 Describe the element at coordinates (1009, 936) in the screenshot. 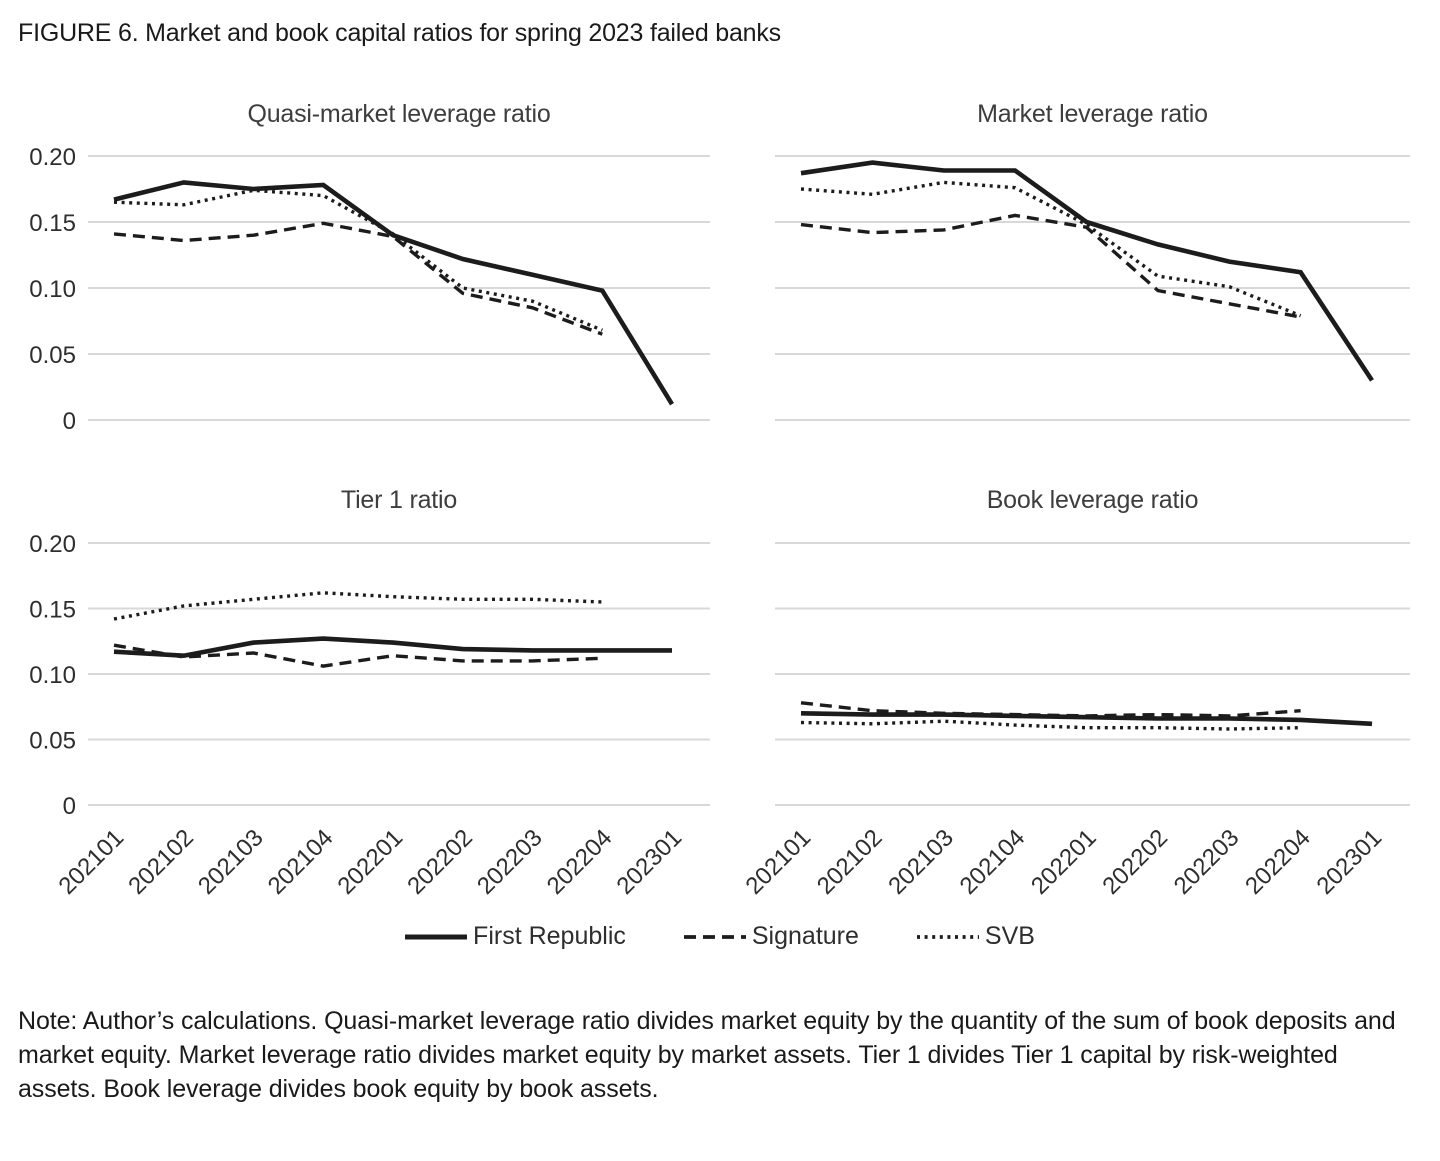

I see `legend-label-svb: SVB` at that location.